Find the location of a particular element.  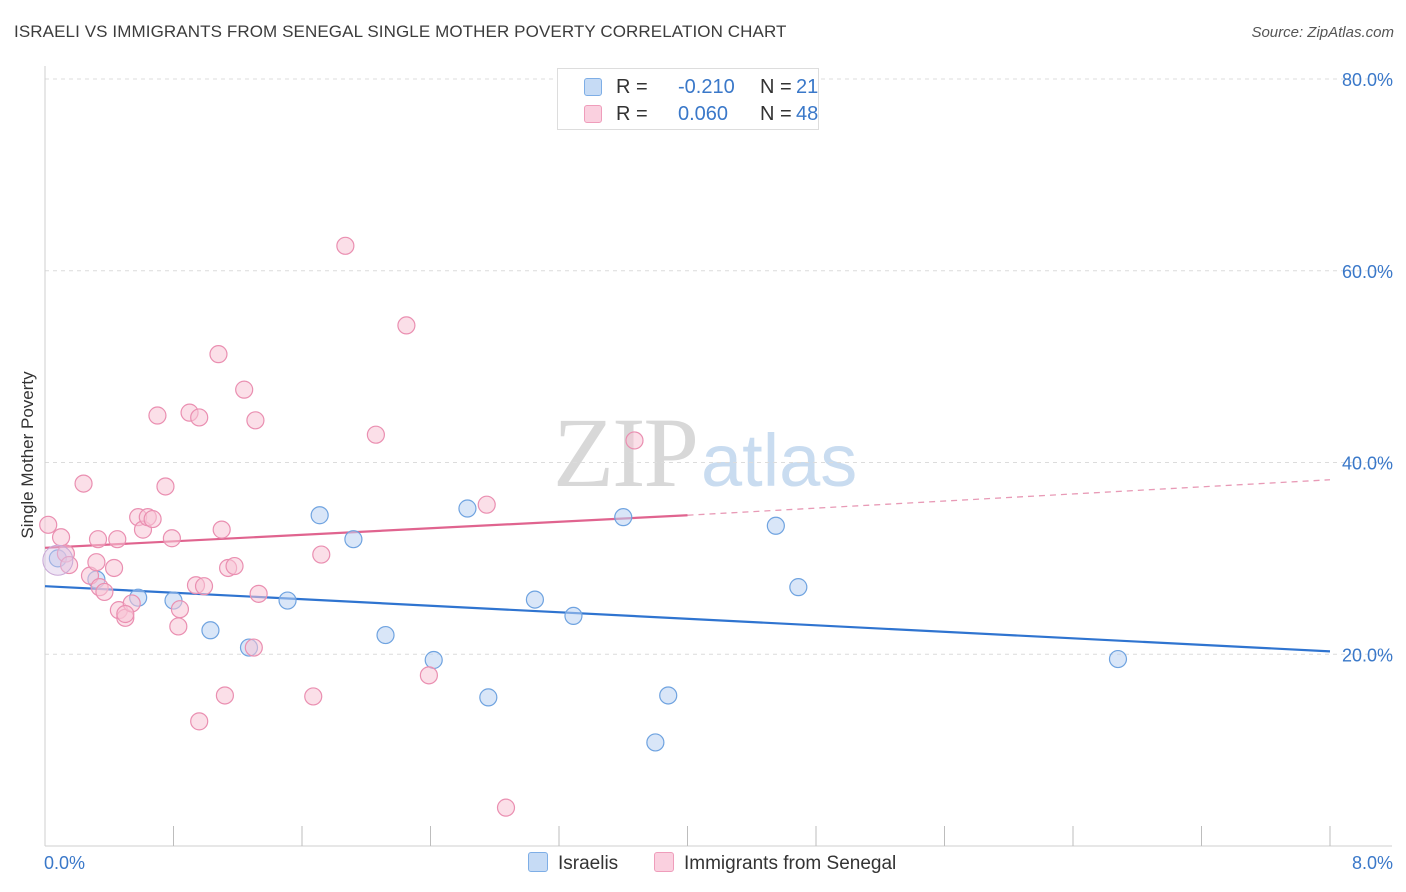

watermark: ZIPatlas is located at coordinates (705, 452).